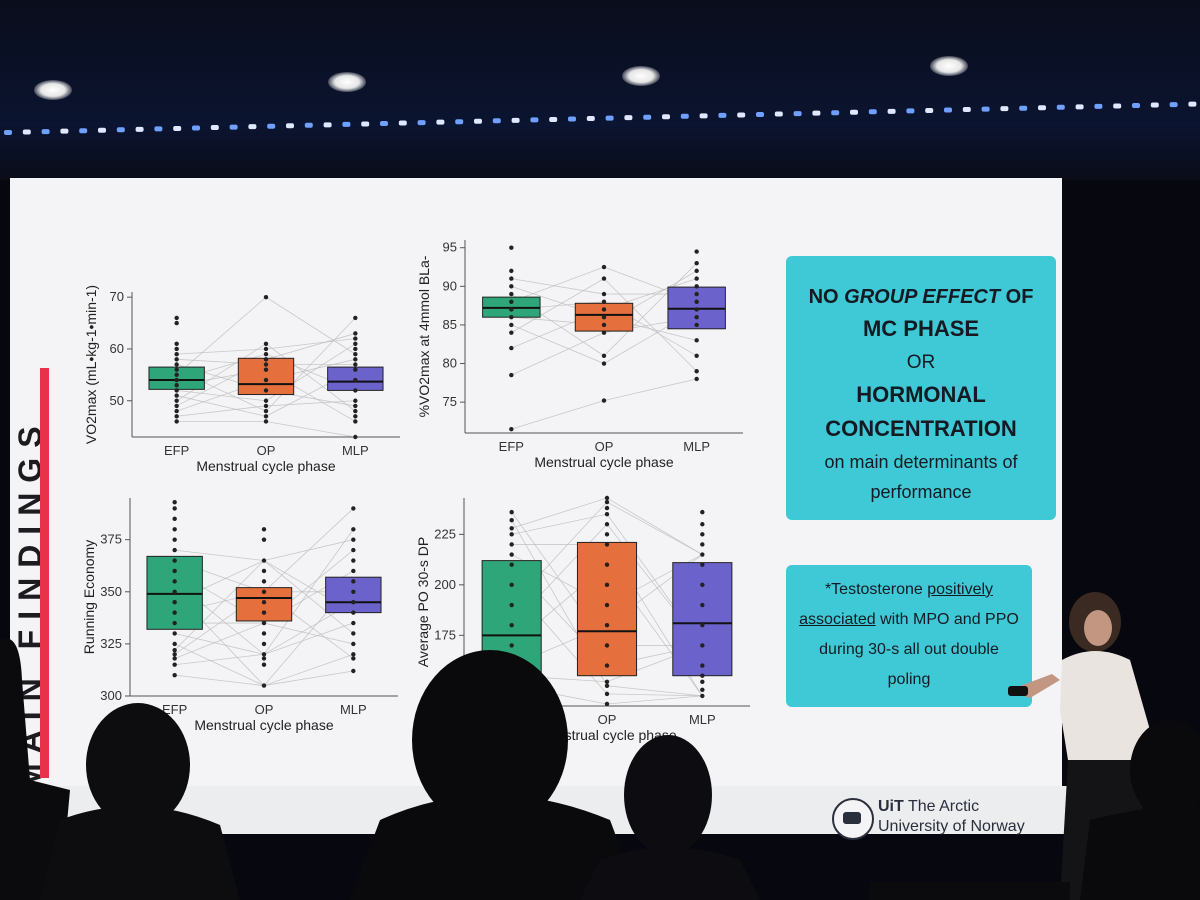  Describe the element at coordinates (111, 643) in the screenshot. I see `y-tick-label: 325` at that location.